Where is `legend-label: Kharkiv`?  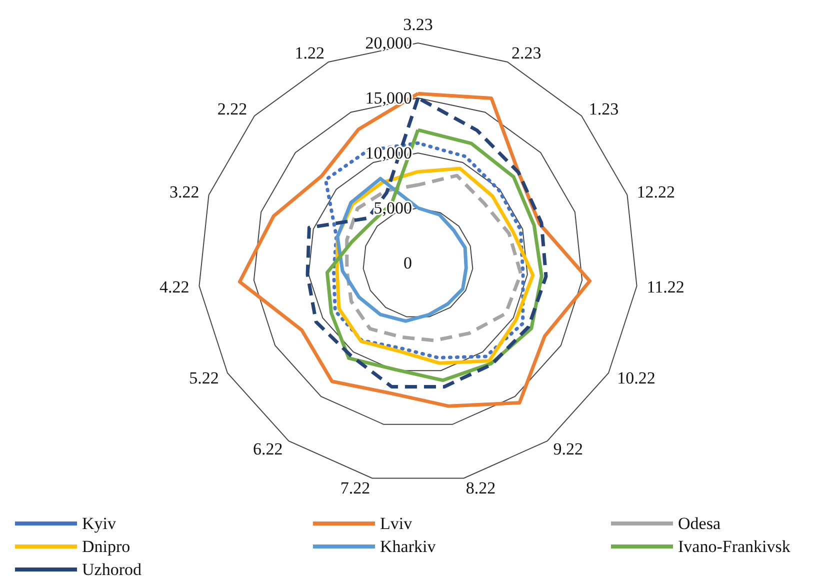 legend-label: Kharkiv is located at coordinates (408, 546).